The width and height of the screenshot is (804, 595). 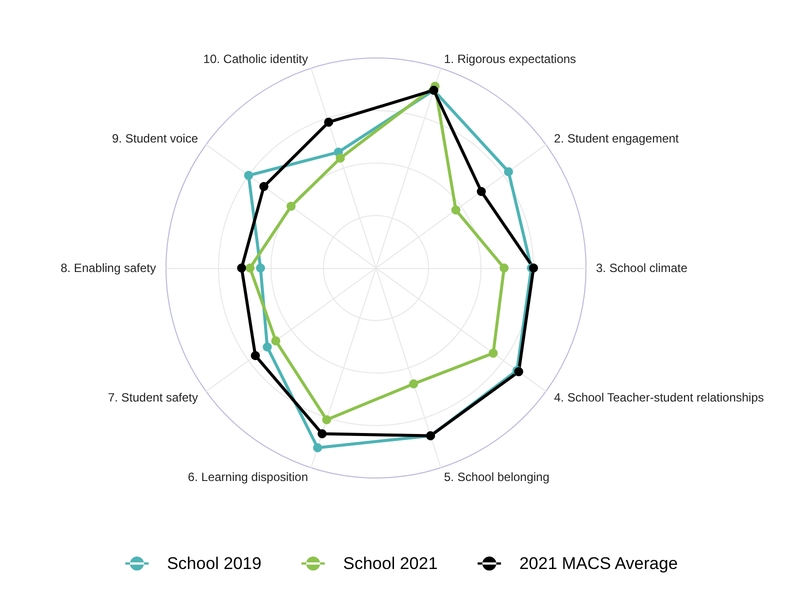 What do you see at coordinates (155, 139) in the screenshot?
I see `spoke-label: 9. Student voice` at bounding box center [155, 139].